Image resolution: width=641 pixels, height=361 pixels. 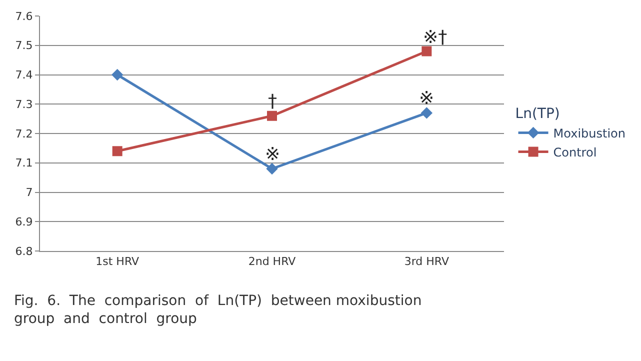 What do you see at coordinates (24, 75) in the screenshot?
I see `y-tick-label: 7.4` at bounding box center [24, 75].